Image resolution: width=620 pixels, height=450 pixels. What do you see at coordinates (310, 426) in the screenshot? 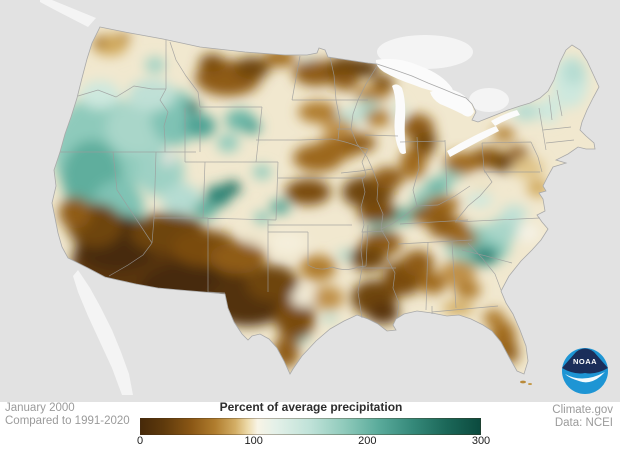
I see `legend-color-bar` at bounding box center [310, 426].